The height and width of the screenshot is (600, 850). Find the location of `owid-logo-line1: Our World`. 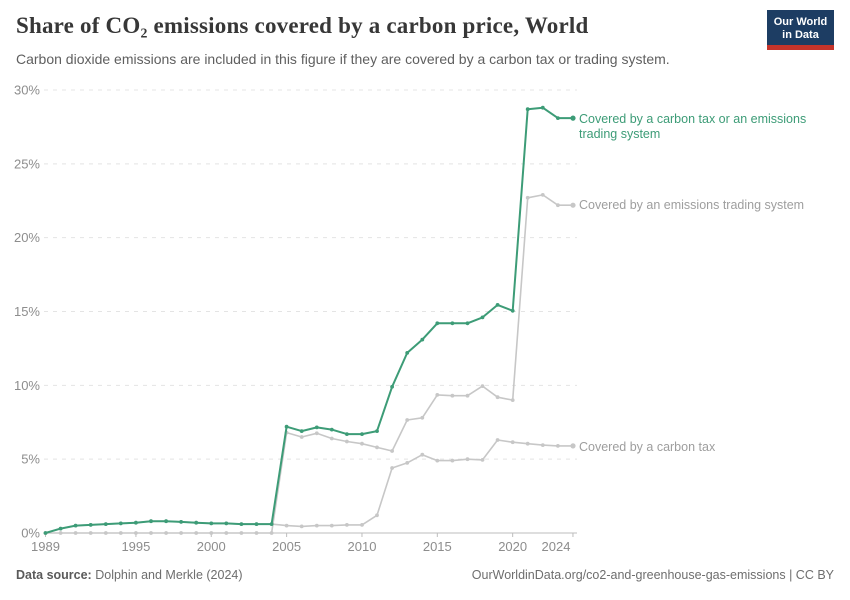

owid-logo-line1: Our World is located at coordinates (800, 22).